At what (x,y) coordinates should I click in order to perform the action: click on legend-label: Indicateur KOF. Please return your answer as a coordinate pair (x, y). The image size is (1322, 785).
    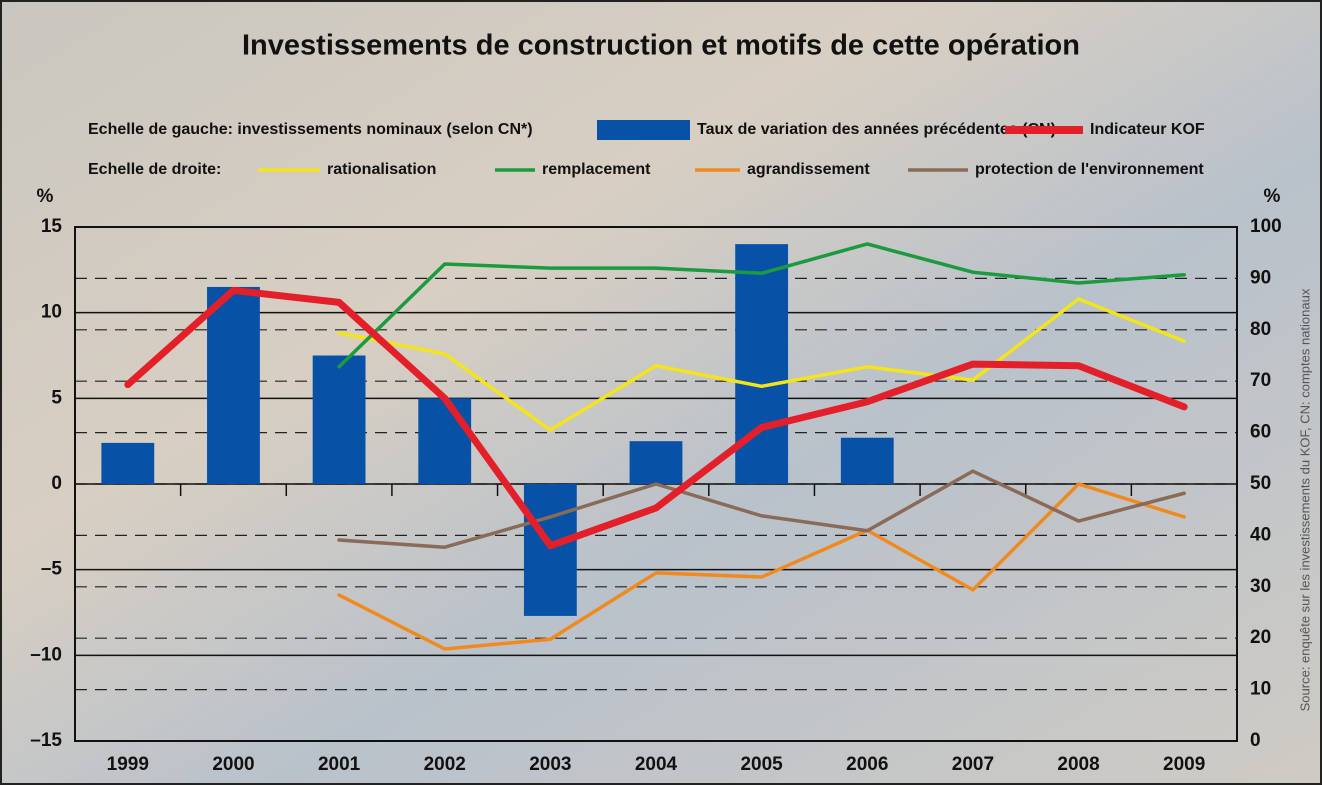
    Looking at the image, I should click on (1147, 129).